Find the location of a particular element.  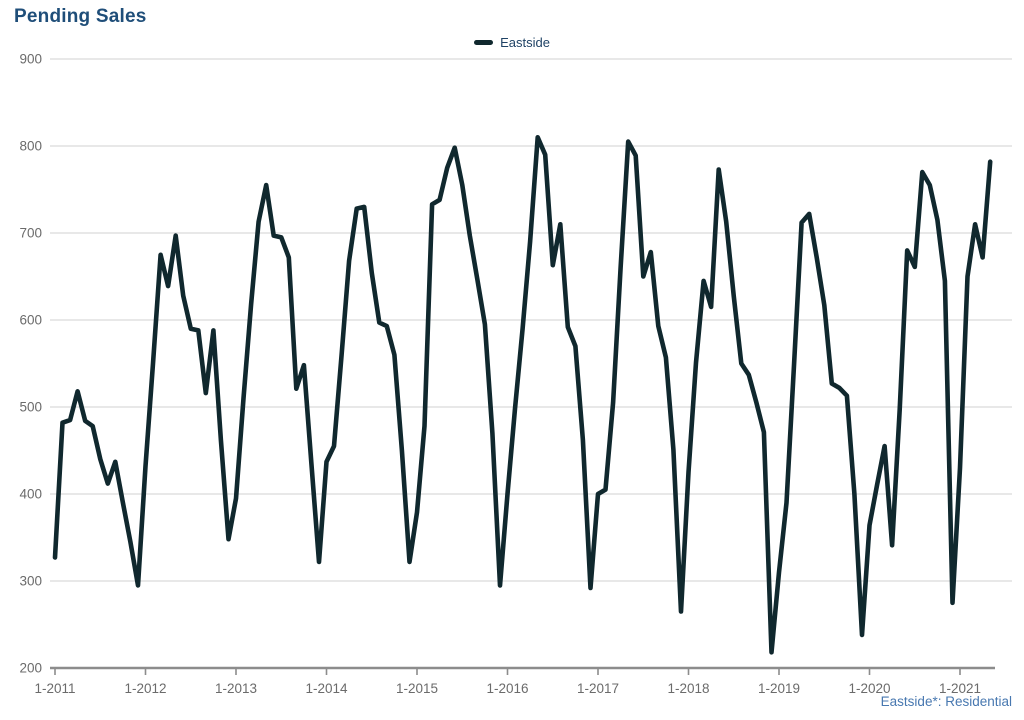

y-axis-label: 900 is located at coordinates (30, 59).